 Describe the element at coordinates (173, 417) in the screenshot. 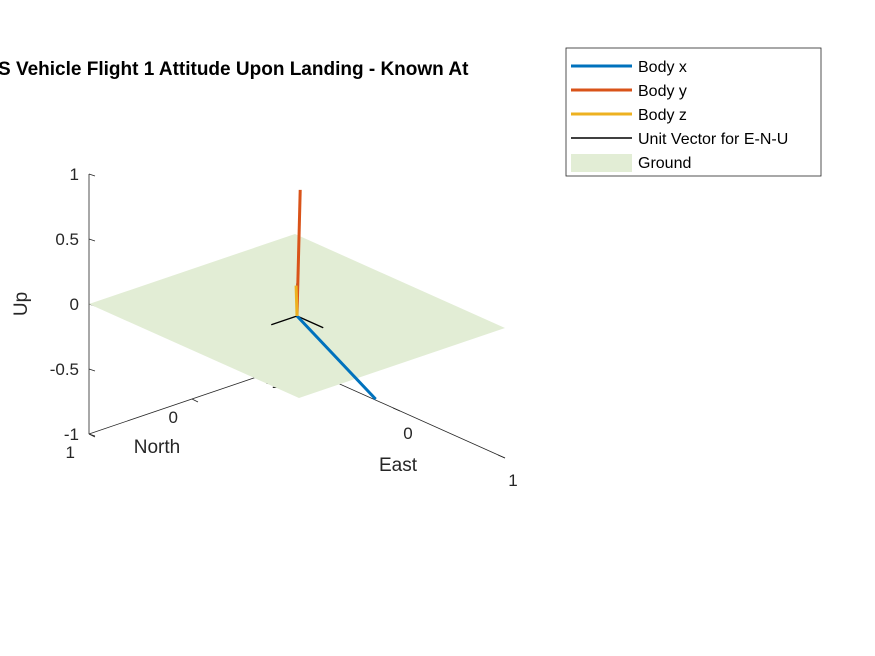

I see `north-tick-label: 0` at that location.